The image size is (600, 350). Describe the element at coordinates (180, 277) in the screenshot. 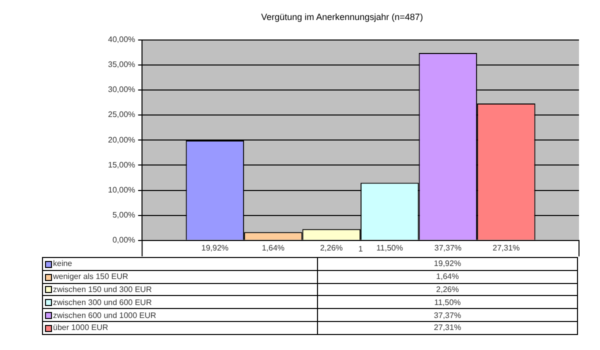

I see `legend-label: weniger als 150 EUR` at that location.